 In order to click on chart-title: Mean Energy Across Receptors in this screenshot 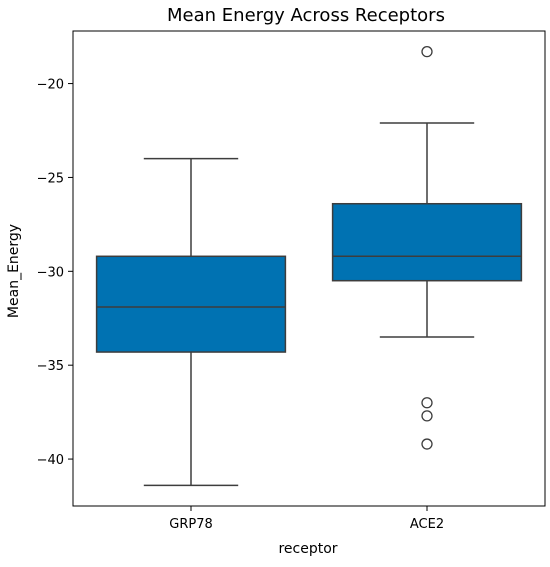, I will do `click(306, 15)`.